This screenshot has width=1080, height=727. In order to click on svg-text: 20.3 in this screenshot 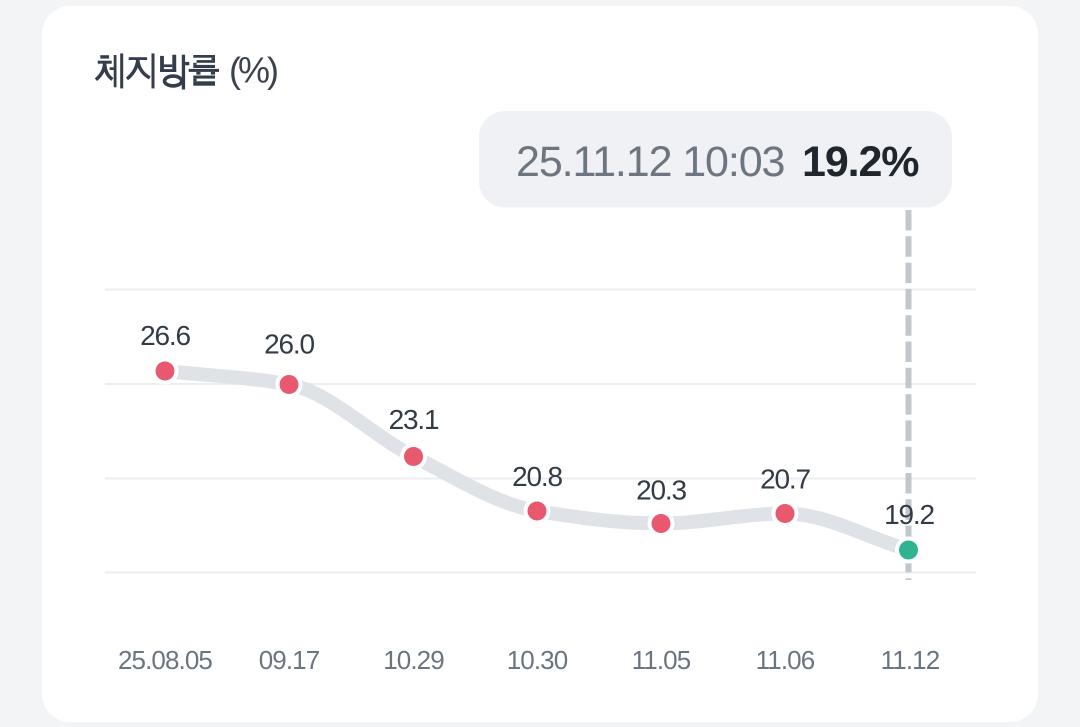, I will do `click(661, 490)`.